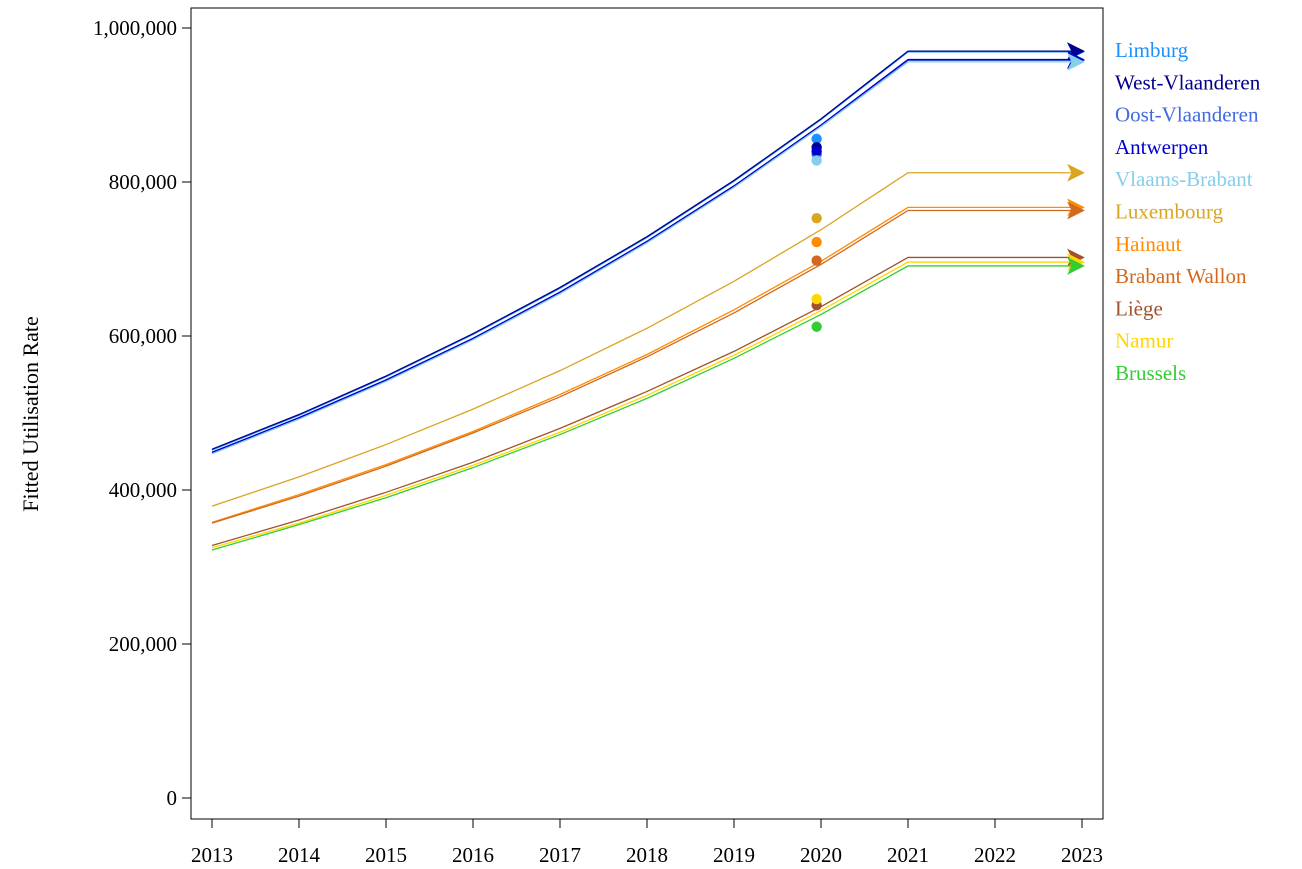 The width and height of the screenshot is (1302, 869). I want to click on legend-entry-1: West-Vlaanderen, so click(1188, 82).